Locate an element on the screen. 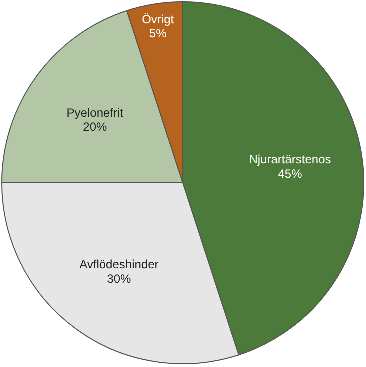  slice-label: Övrigt is located at coordinates (158, 19).